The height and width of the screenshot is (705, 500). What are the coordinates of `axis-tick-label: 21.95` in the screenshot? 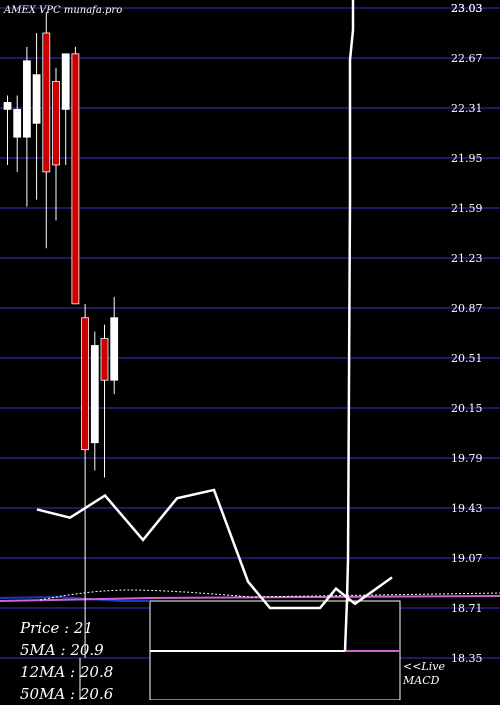 It's located at (467, 158).